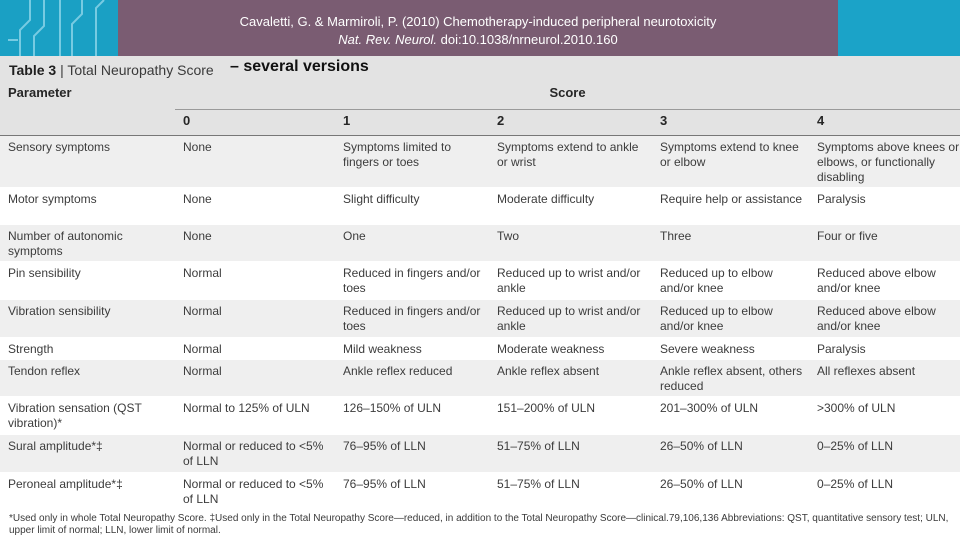  I want to click on row-parameter: Sensory symptoms, so click(87, 161).